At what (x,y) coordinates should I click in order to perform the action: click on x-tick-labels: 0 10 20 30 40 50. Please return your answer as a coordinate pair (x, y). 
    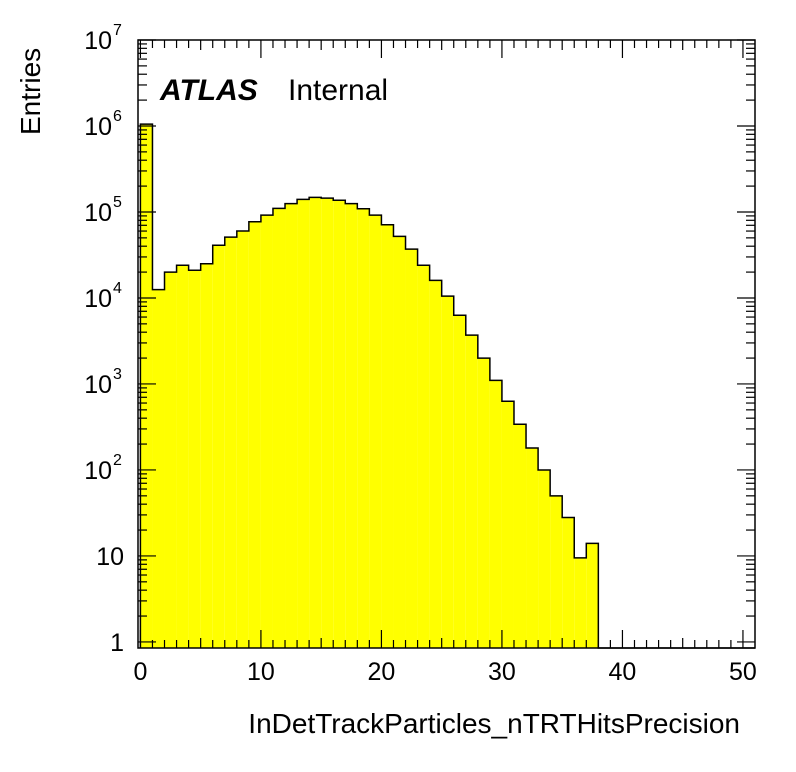
    Looking at the image, I should click on (444, 672).